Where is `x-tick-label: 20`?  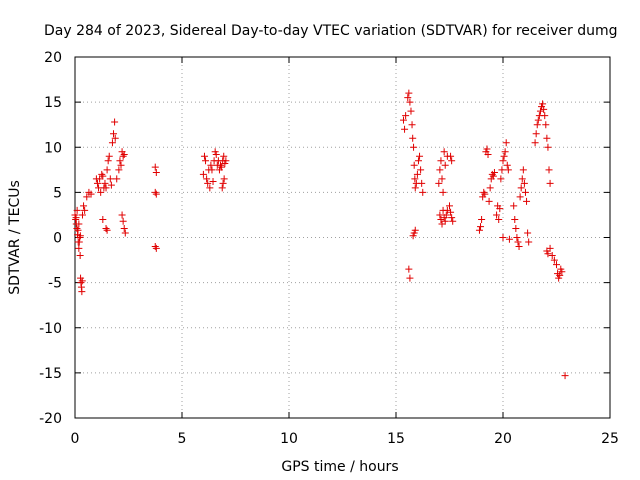 x-tick-label: 20 is located at coordinates (503, 439).